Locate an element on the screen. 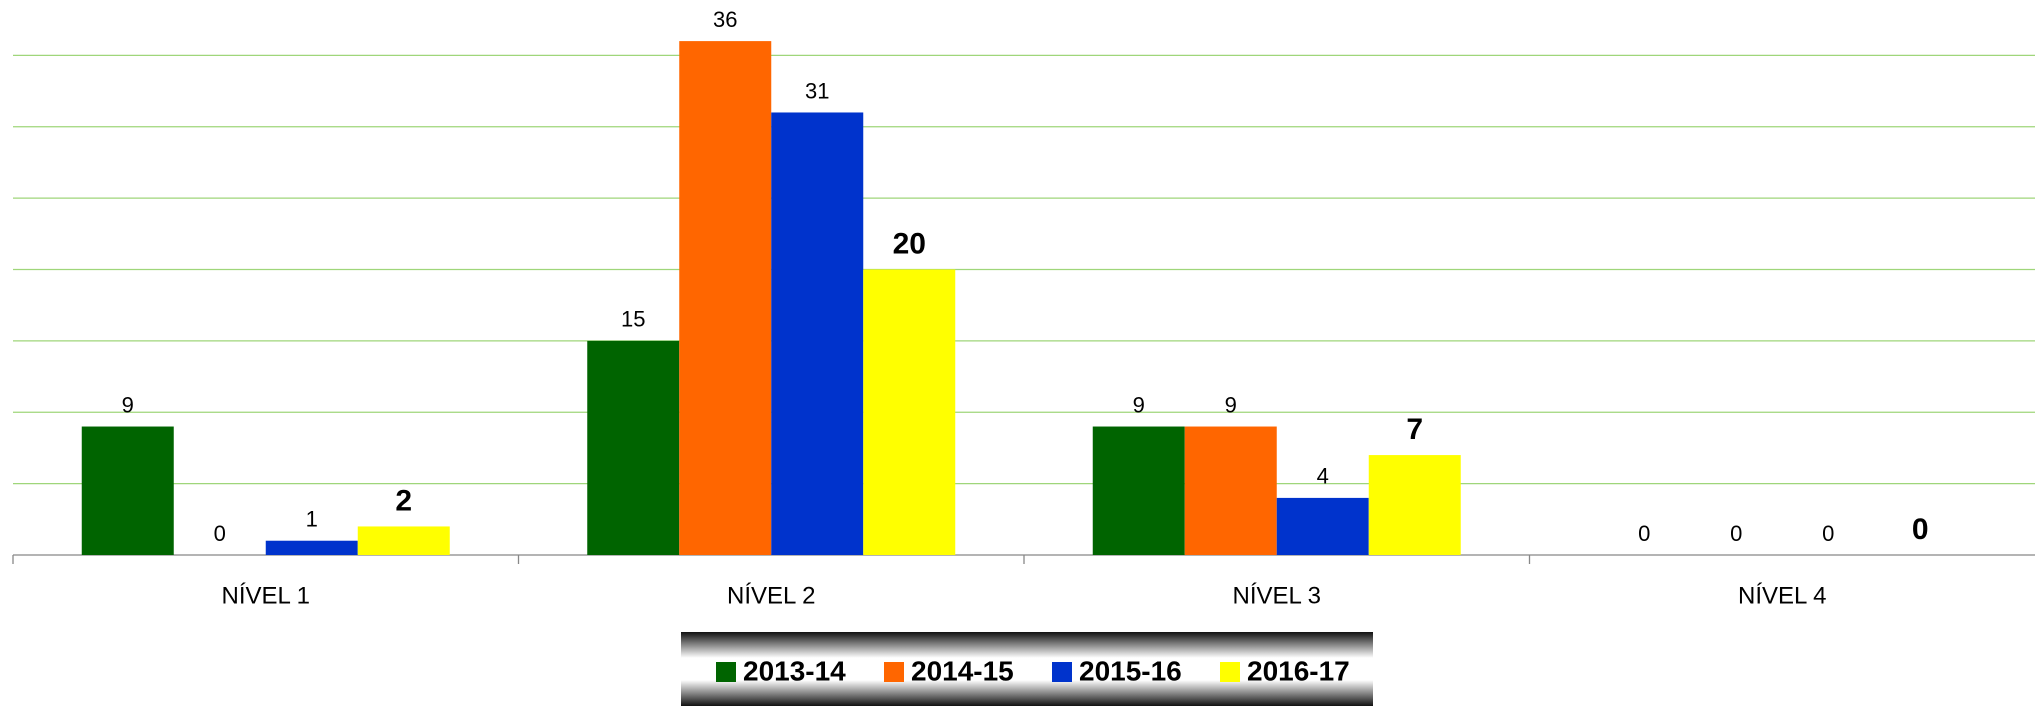 Image resolution: width=2035 pixels, height=706 pixels. data-label: 36 is located at coordinates (725, 19).